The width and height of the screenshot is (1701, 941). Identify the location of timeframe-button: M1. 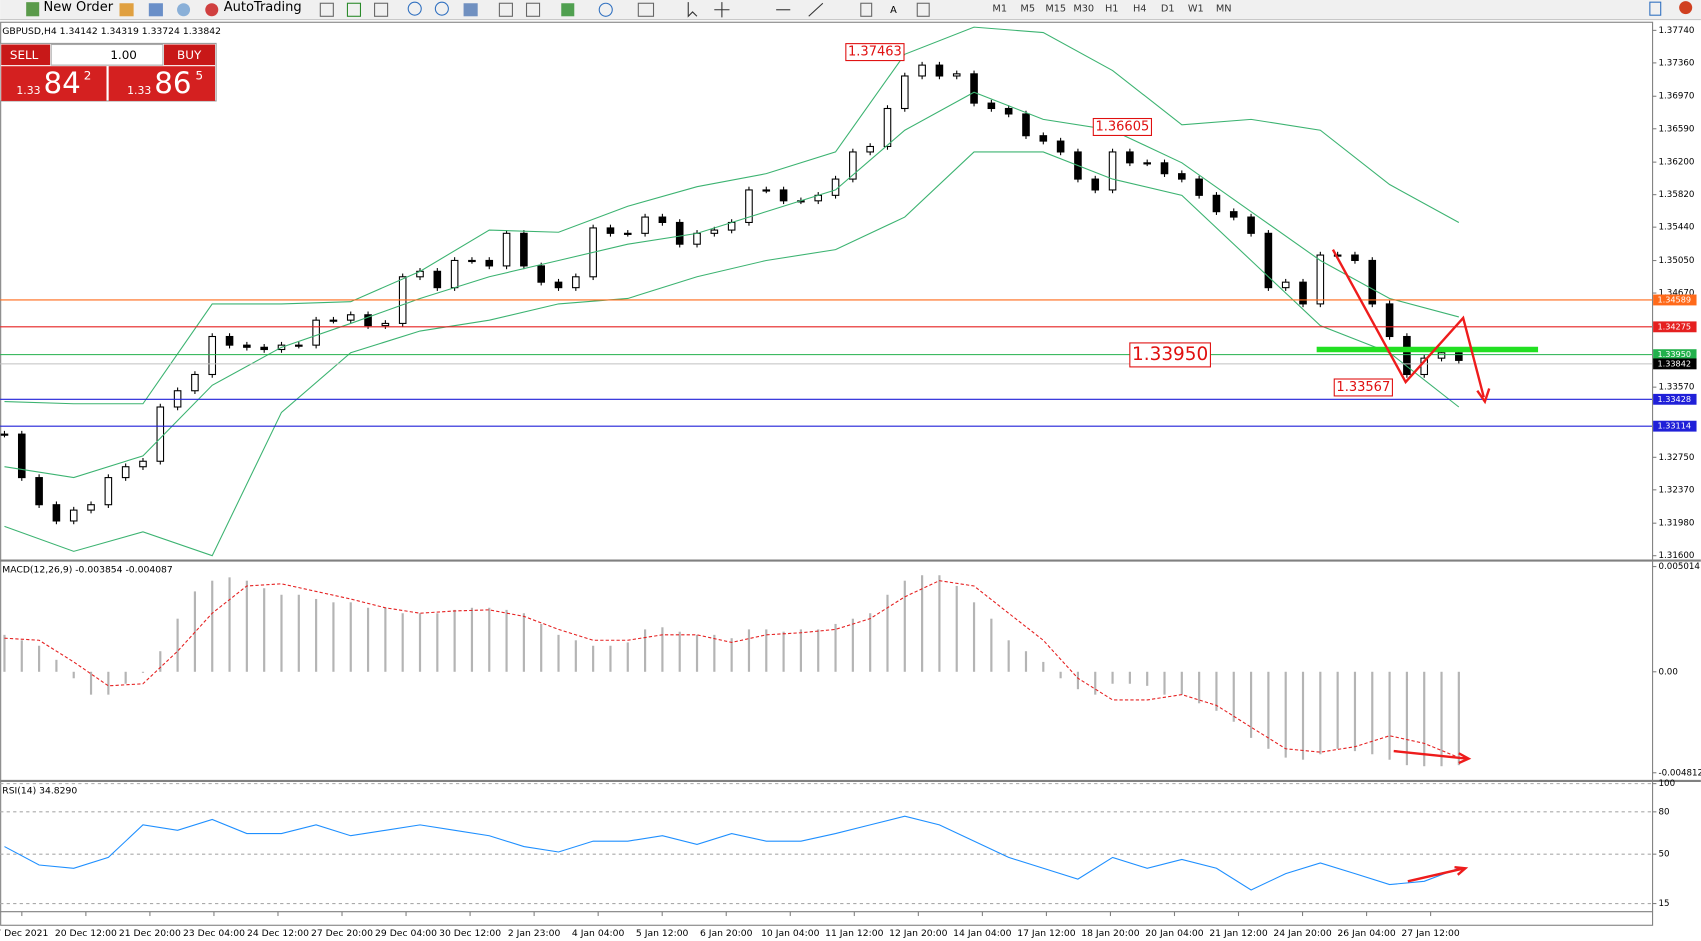
(999, 9).